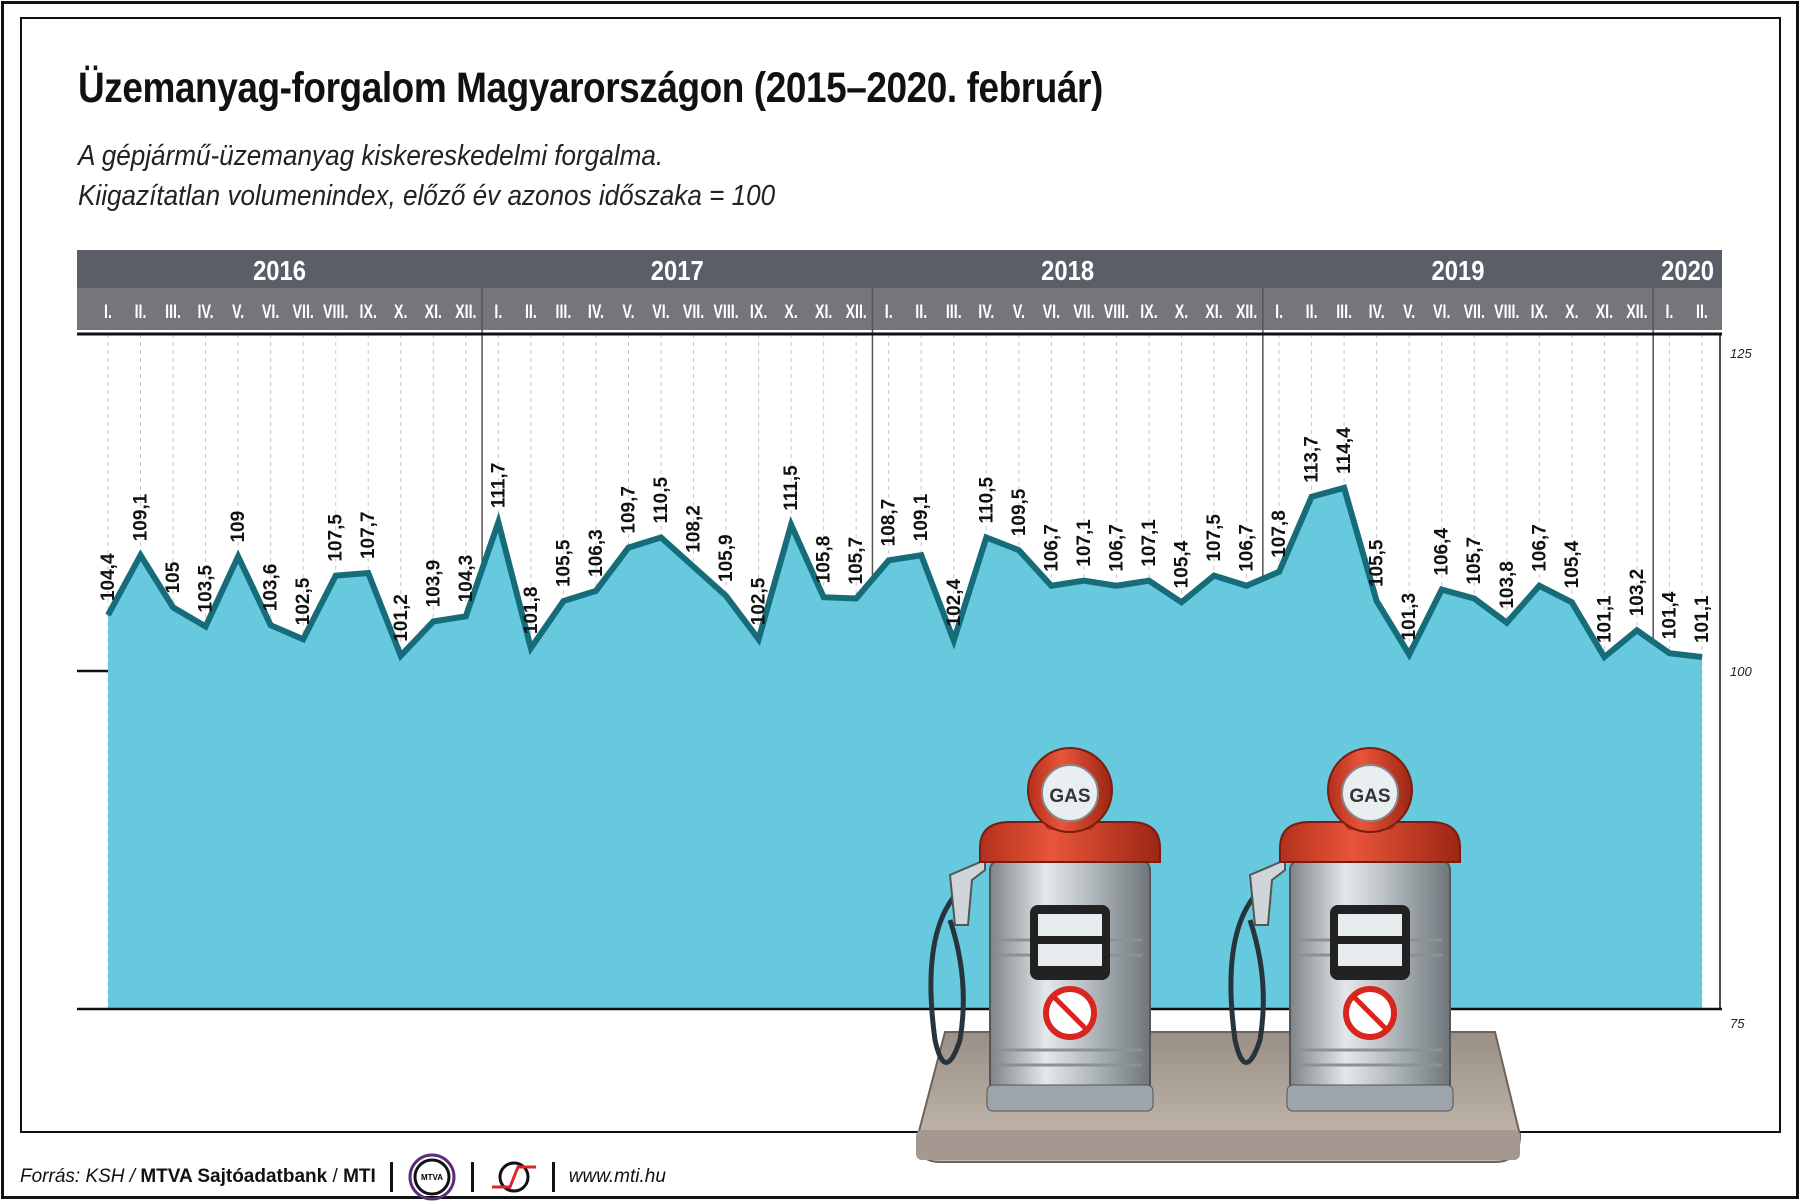 Image resolution: width=1804 pixels, height=1204 pixels. I want to click on website-url: www.mti.hu, so click(617, 1176).